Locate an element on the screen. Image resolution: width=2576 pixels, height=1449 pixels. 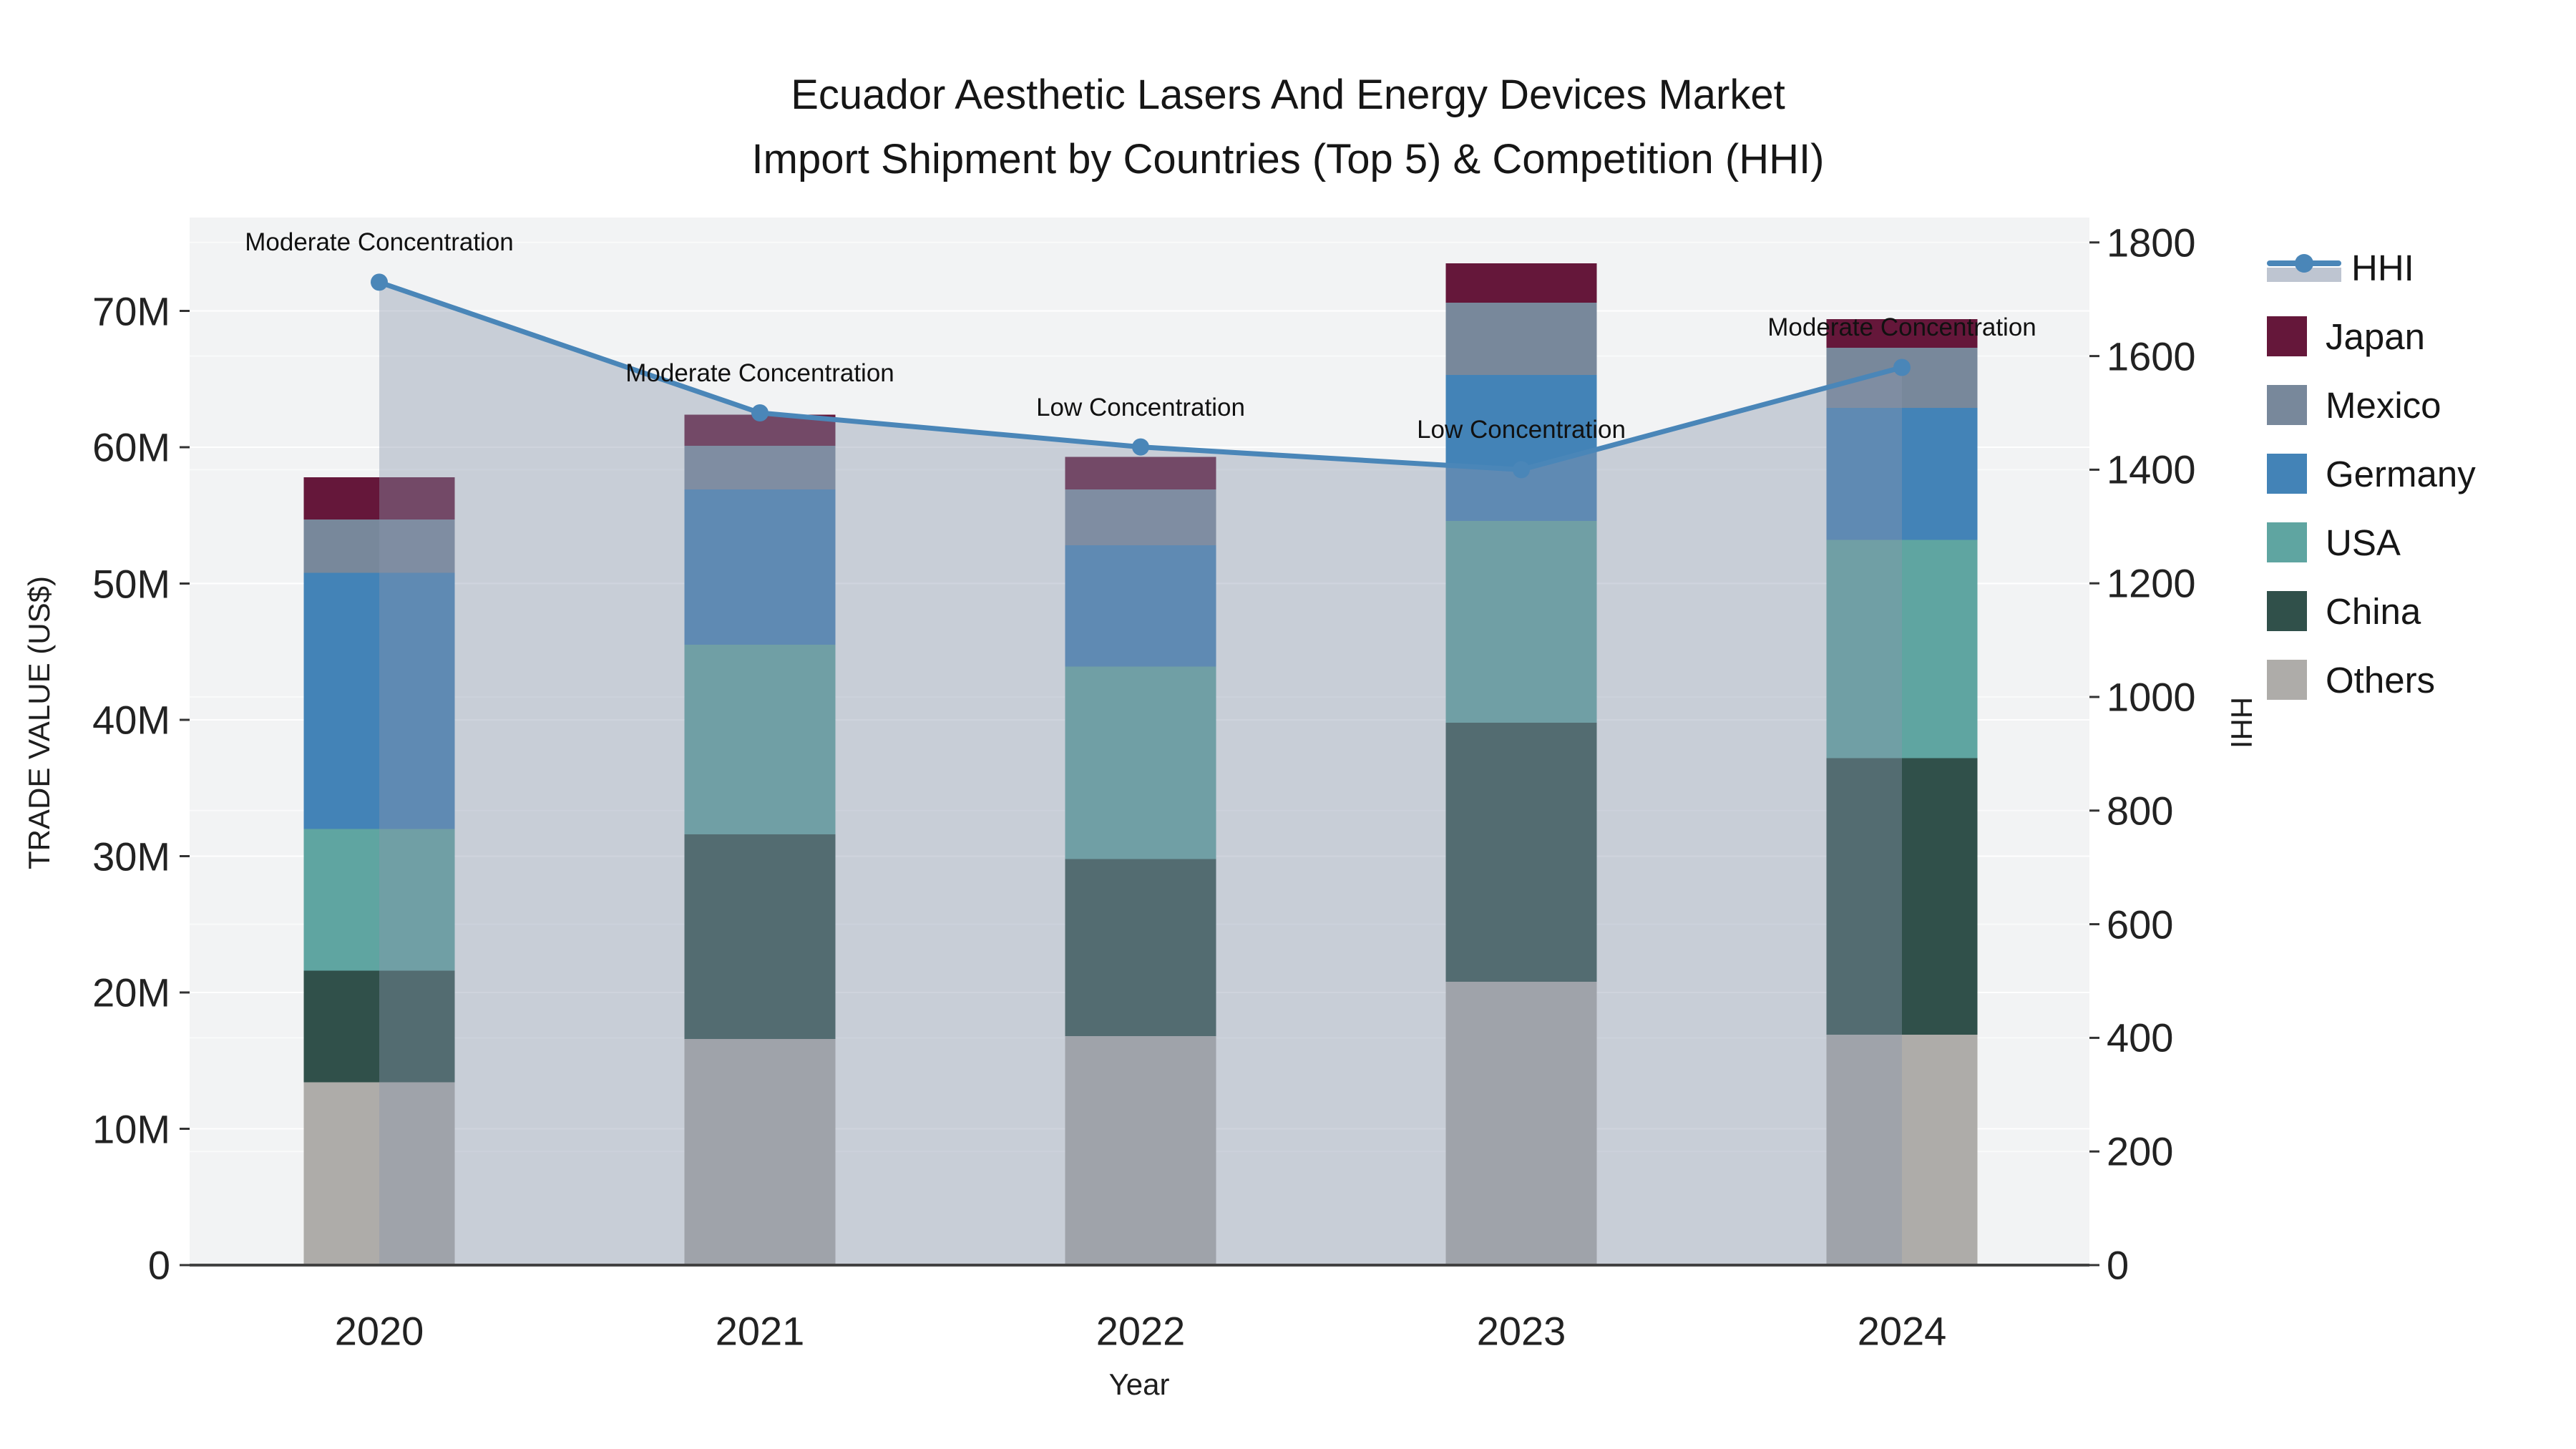
y-right-tick-1400: 1400 is located at coordinates (2151, 469).